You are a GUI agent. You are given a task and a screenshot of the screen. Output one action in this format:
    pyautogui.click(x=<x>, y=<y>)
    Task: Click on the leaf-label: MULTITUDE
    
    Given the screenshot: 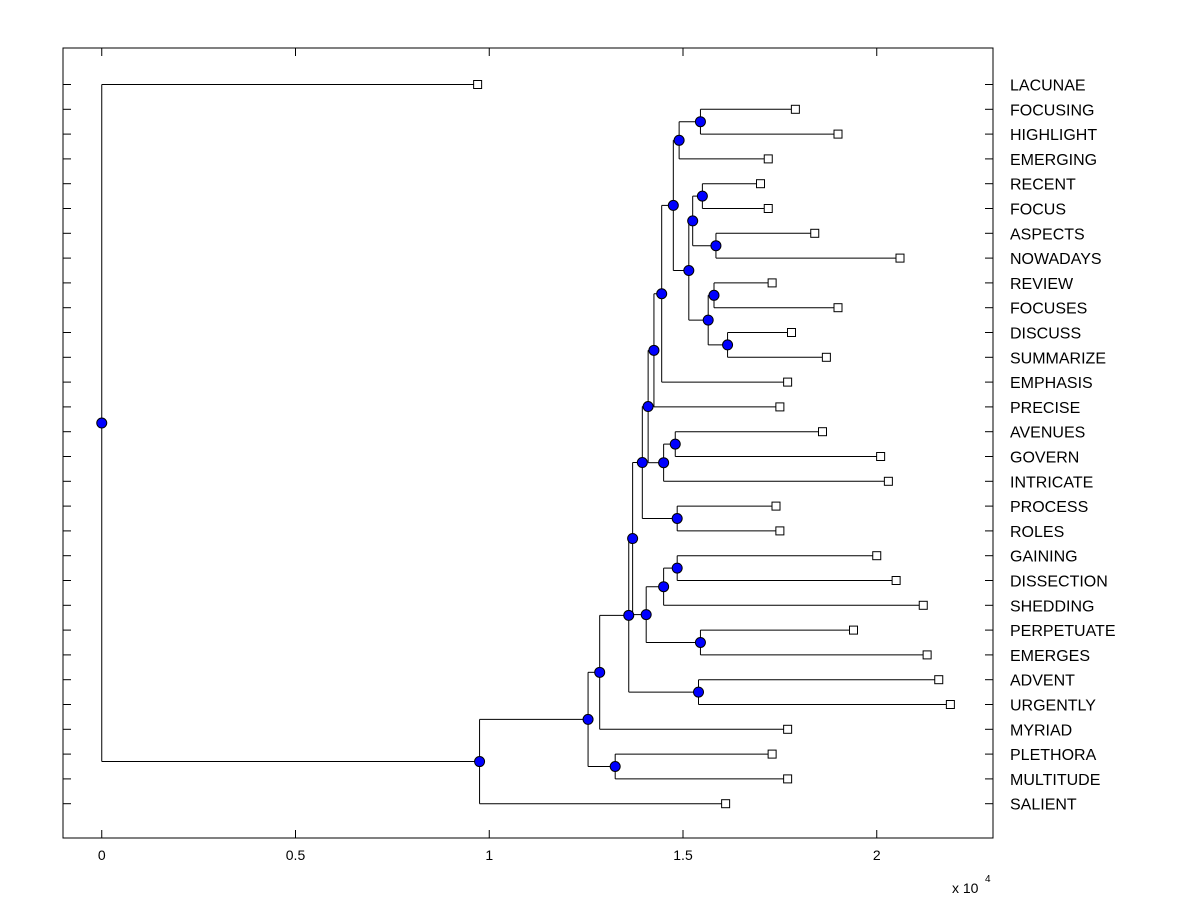 What is the action you would take?
    pyautogui.click(x=1055, y=780)
    